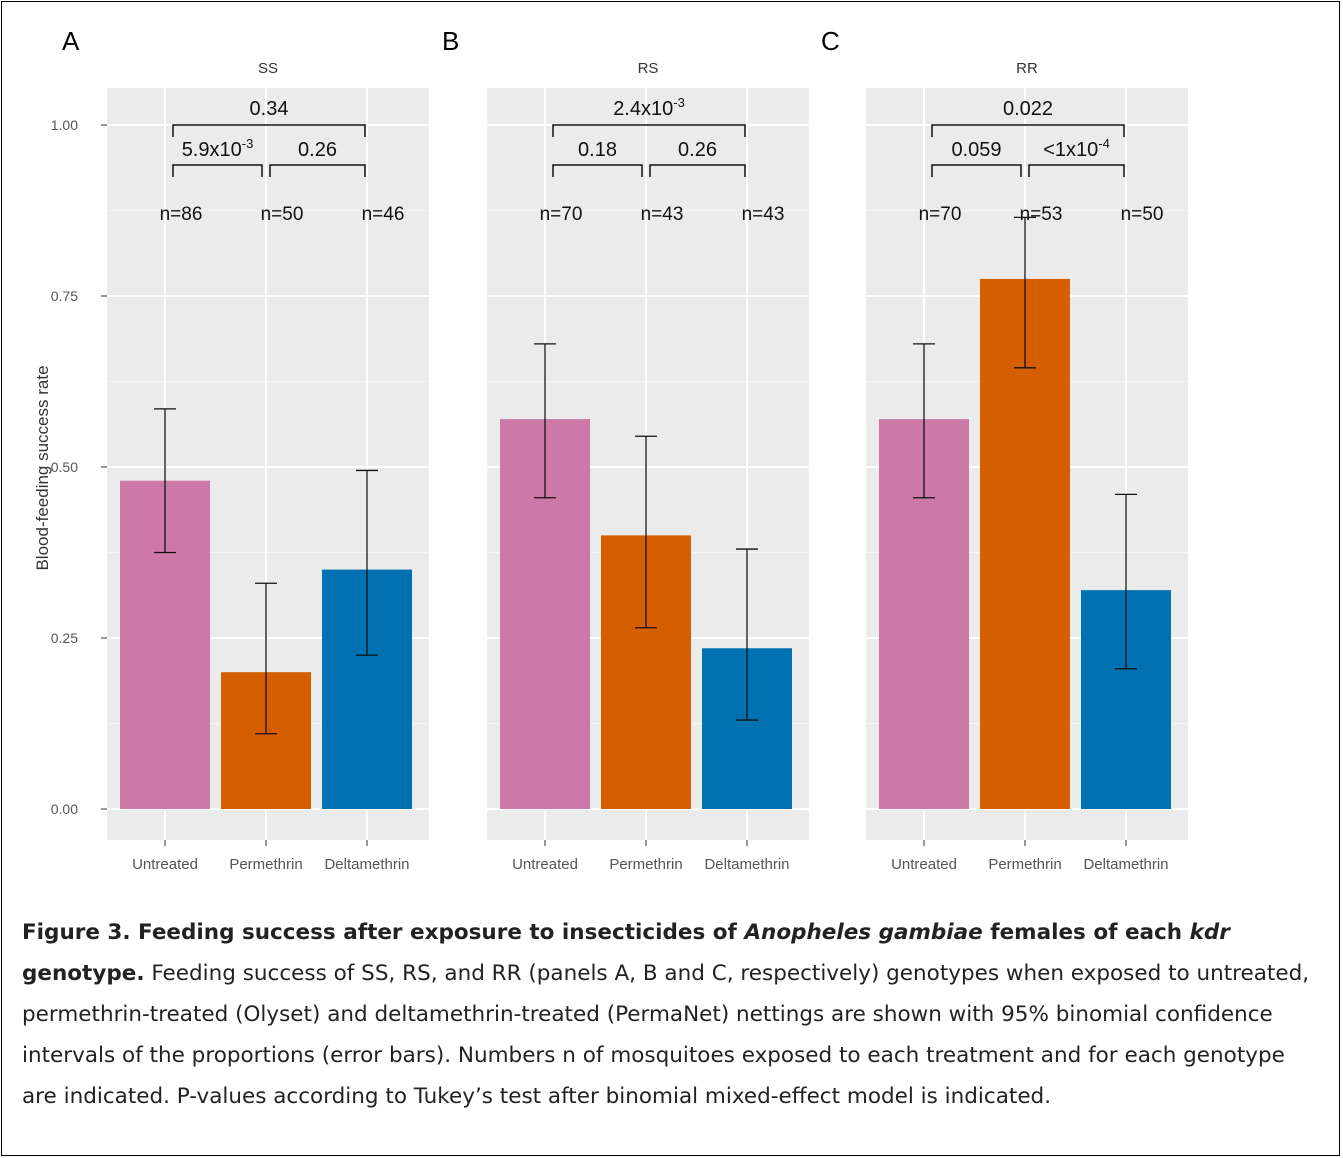  What do you see at coordinates (218, 148) in the screenshot?
I see `pvalue-left: 5.9x10⁻³` at bounding box center [218, 148].